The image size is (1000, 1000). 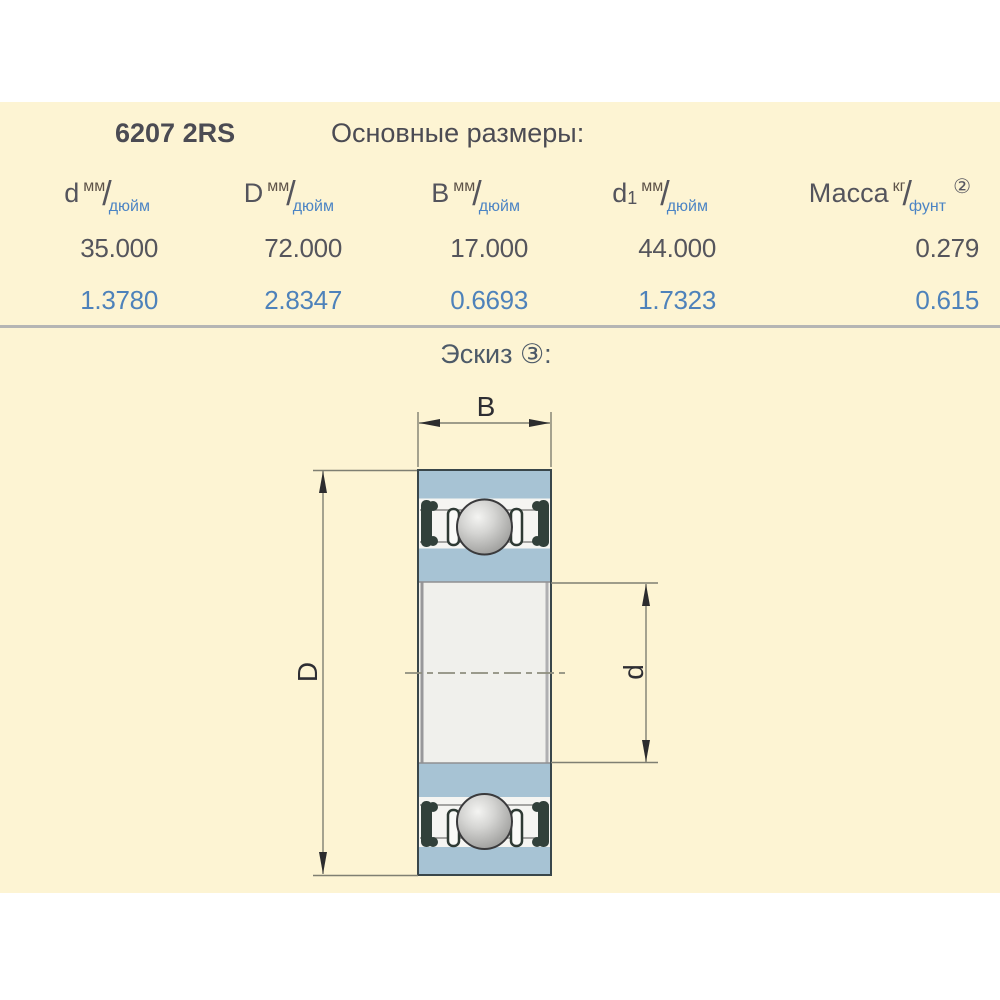 What do you see at coordinates (119, 247) in the screenshot?
I see `value-mm: 35.000` at bounding box center [119, 247].